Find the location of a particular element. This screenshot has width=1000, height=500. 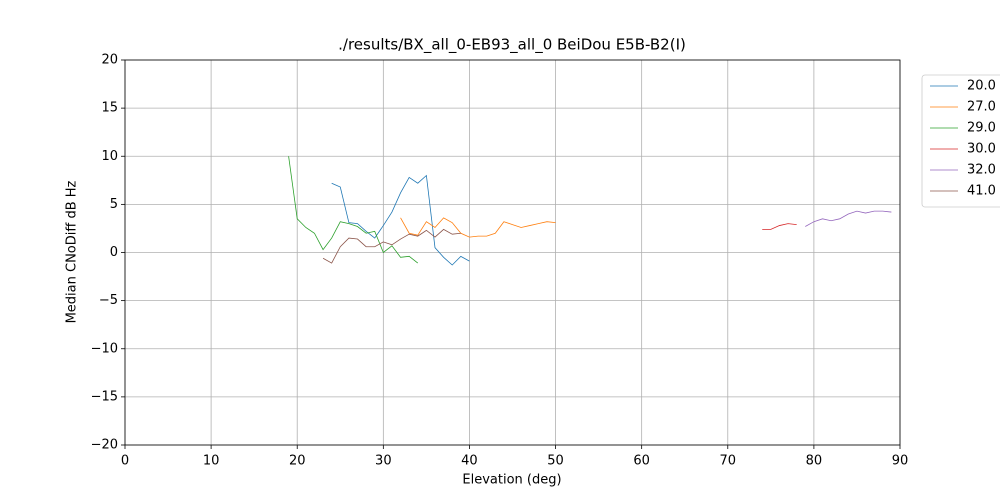

x-tick-label: 30 is located at coordinates (383, 461).